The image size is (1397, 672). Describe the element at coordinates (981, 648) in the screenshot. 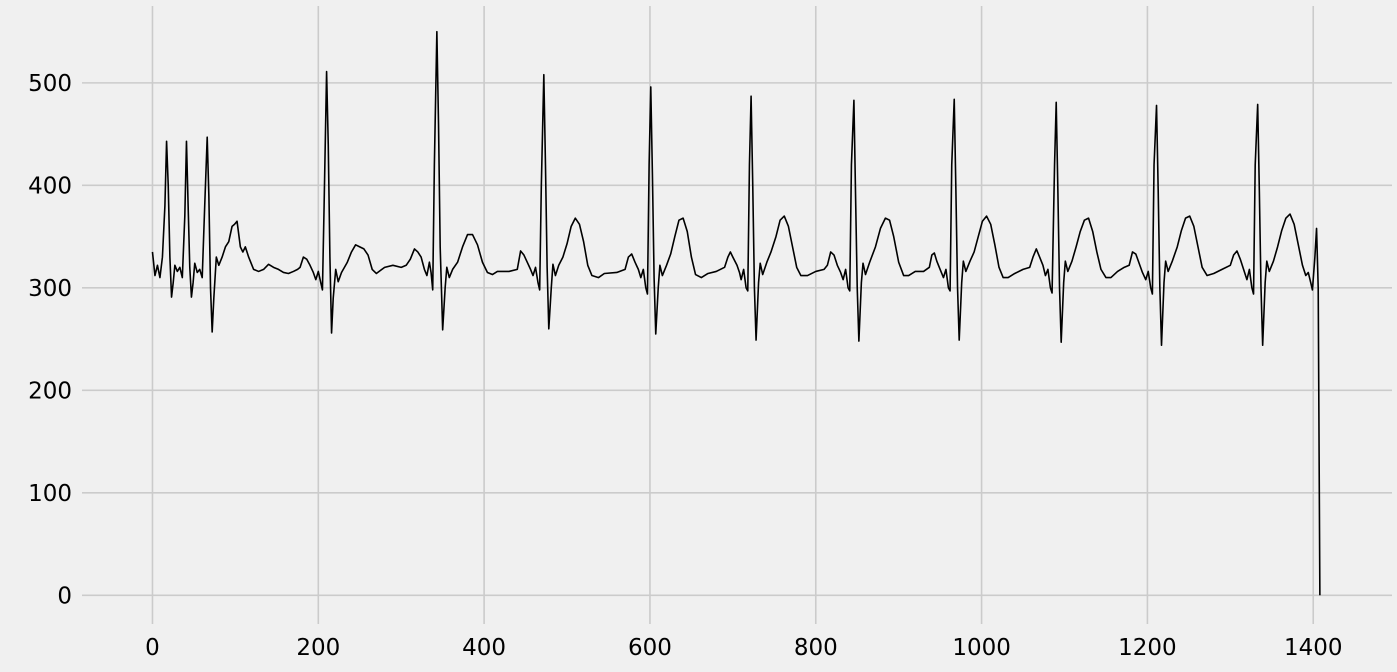

I see `x-tick-label: 1000` at that location.